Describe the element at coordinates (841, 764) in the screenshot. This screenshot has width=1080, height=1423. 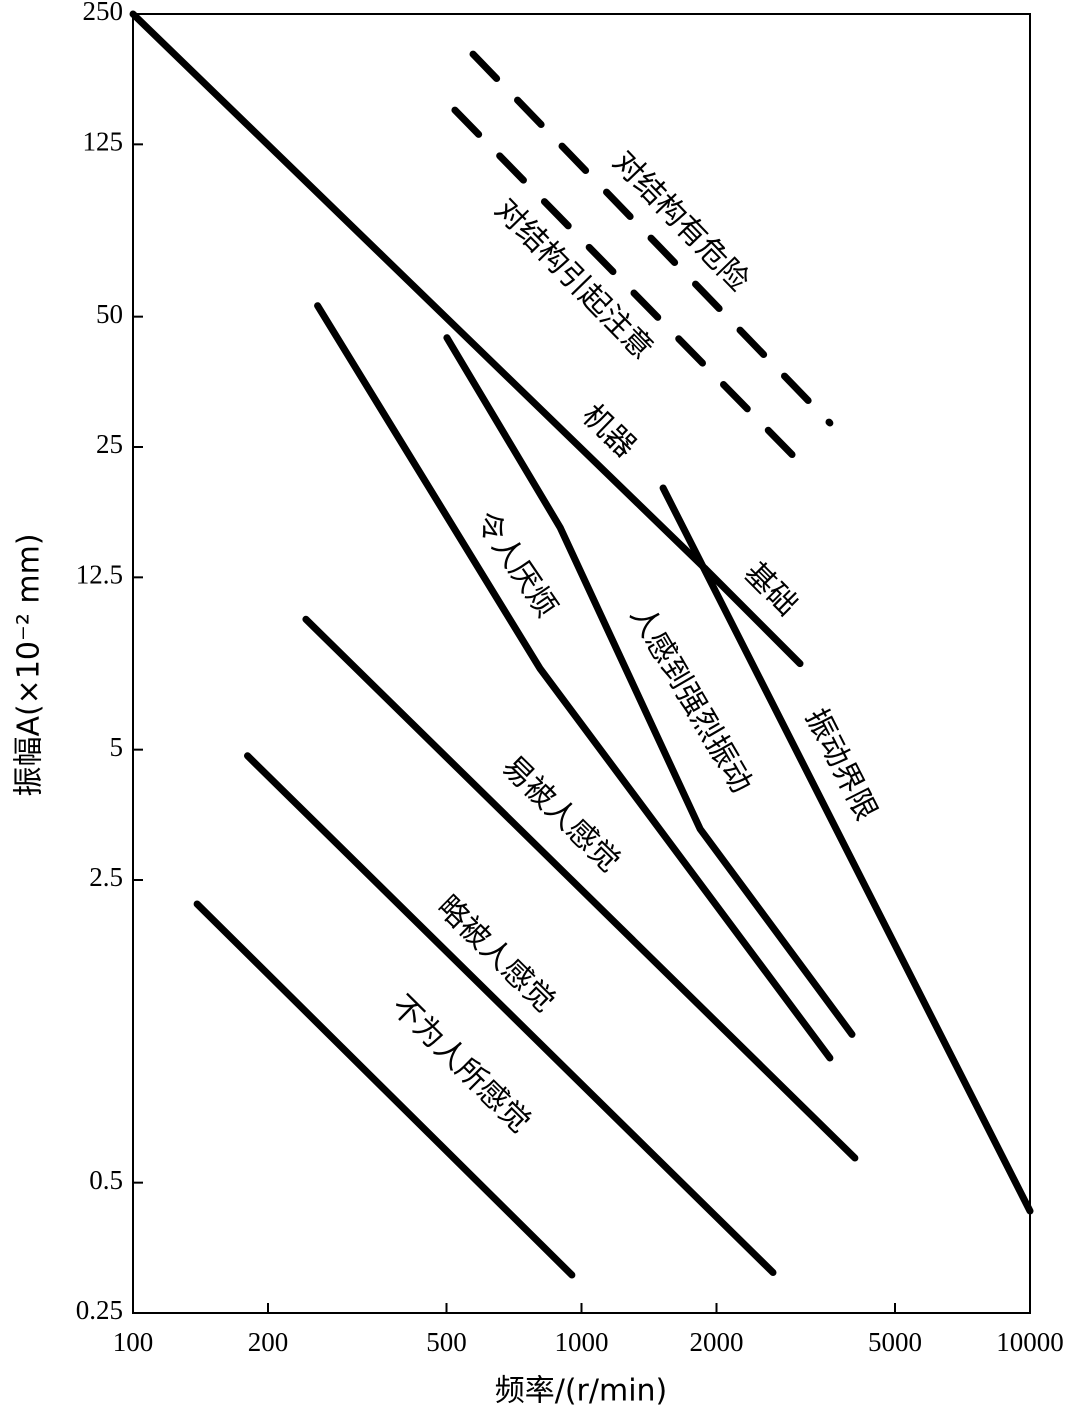
I see `series-label: 振动界限` at that location.